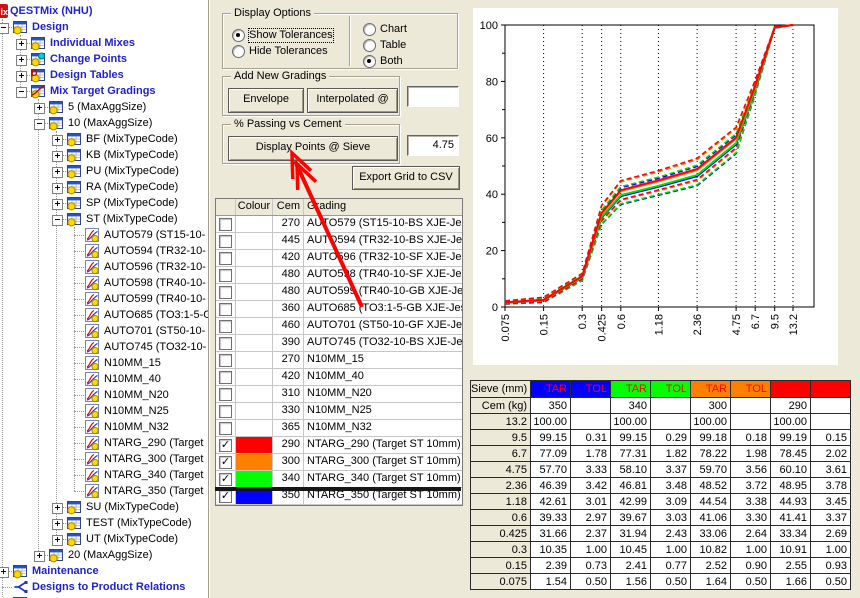 The image size is (860, 598). I want to click on tree-item-n10mm-40: N10MM_40, so click(104, 379).